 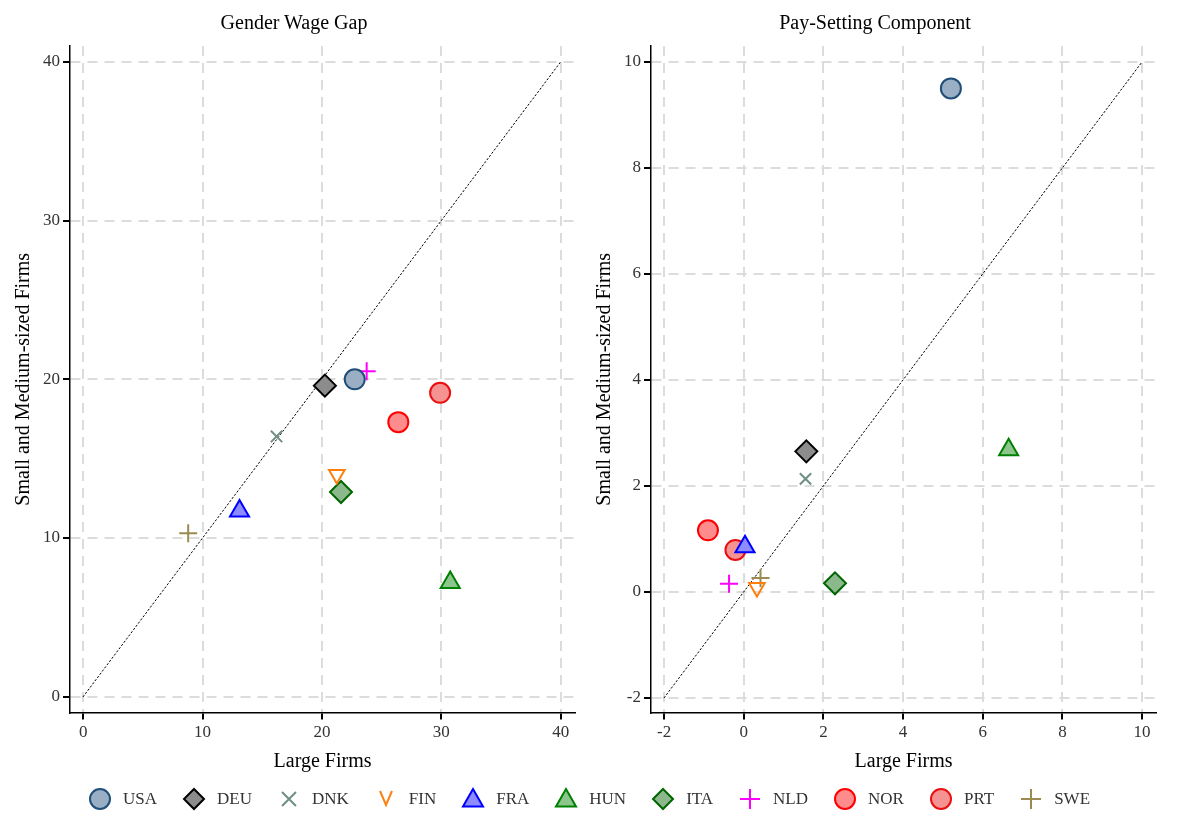 What do you see at coordinates (636, 167) in the screenshot?
I see `y-tick-label: 8` at bounding box center [636, 167].